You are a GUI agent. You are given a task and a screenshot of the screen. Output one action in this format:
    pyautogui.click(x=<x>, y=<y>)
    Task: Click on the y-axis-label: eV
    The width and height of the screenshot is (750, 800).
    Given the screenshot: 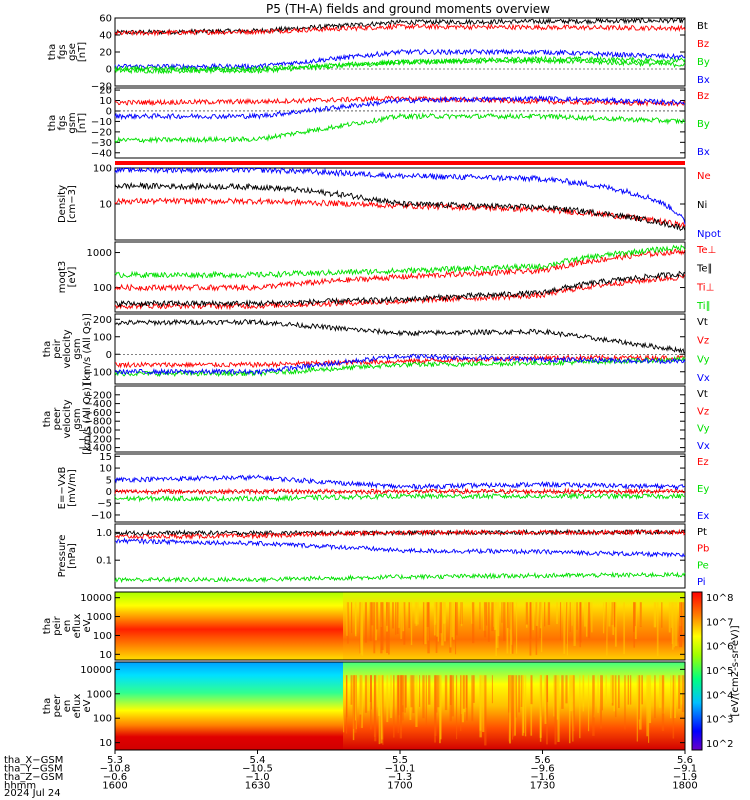 What is the action you would take?
    pyautogui.click(x=87, y=705)
    